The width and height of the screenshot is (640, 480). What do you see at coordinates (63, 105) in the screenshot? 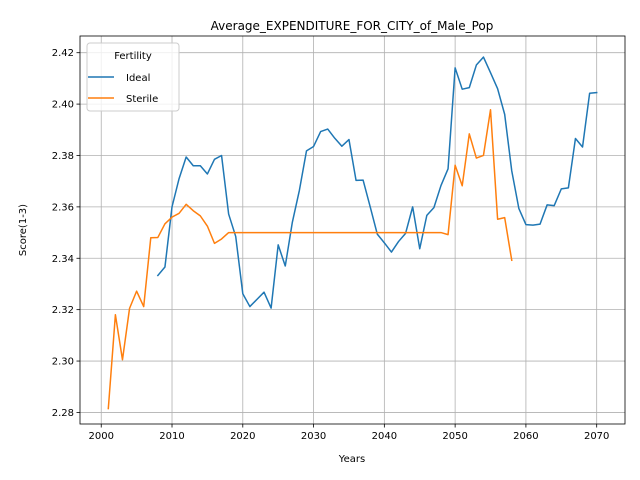
I see `y-tick-label: 2.40` at bounding box center [63, 105].